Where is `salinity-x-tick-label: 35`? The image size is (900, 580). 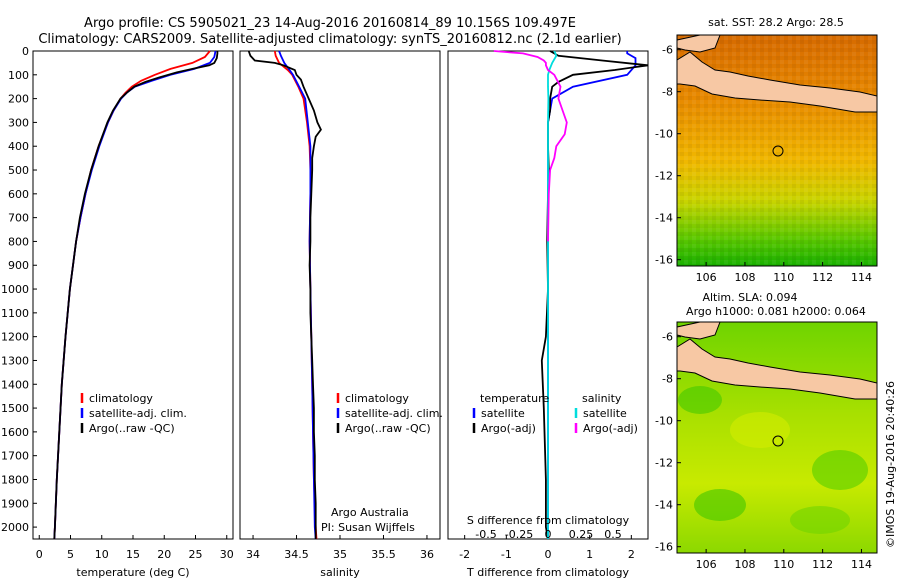 salinity-x-tick-label: 35 is located at coordinates (340, 554).